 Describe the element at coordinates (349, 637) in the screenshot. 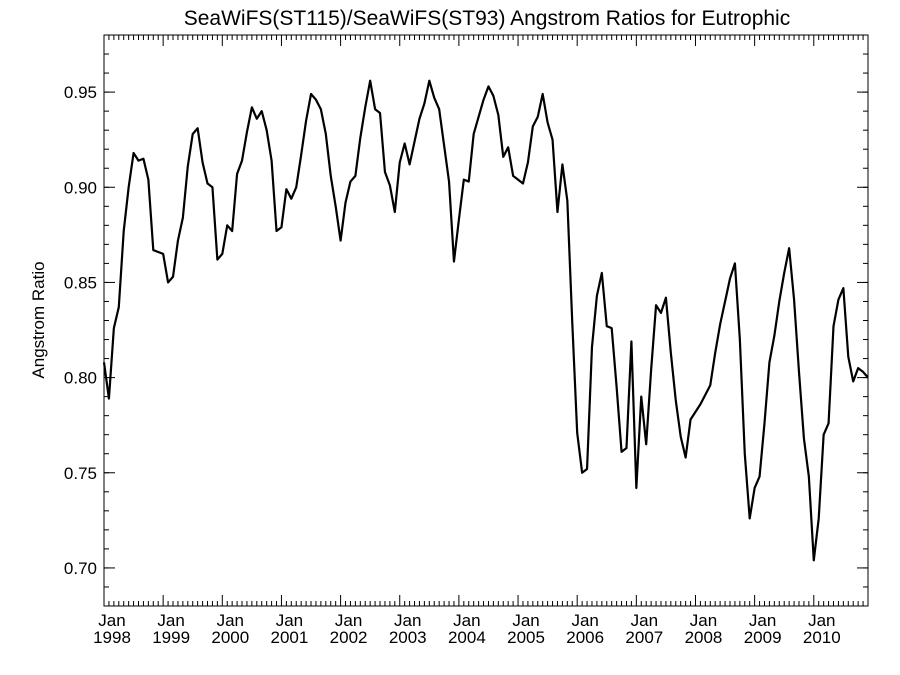

I see `x-tick-year-label: 2002` at that location.